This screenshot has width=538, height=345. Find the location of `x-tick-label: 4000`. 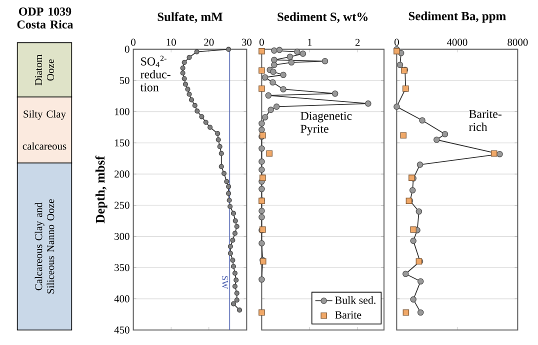

x-tick-label: 4000 is located at coordinates (457, 42).